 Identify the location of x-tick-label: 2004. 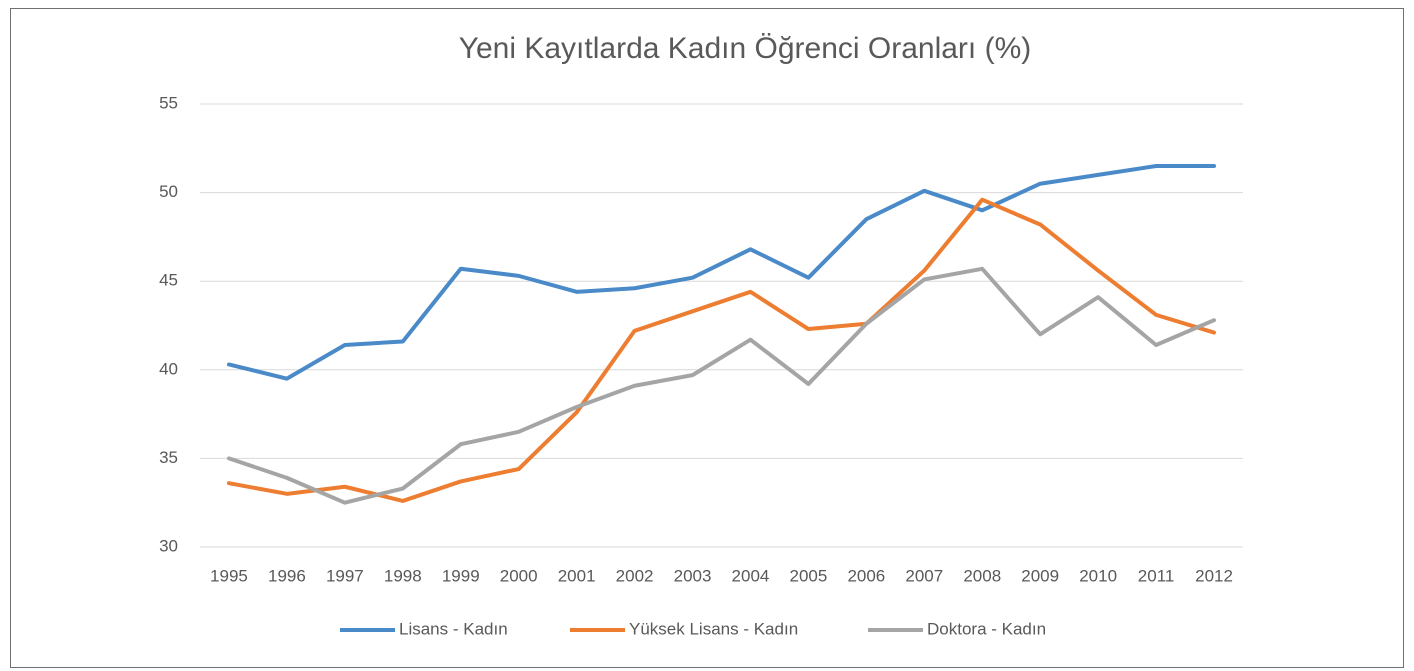
(751, 575).